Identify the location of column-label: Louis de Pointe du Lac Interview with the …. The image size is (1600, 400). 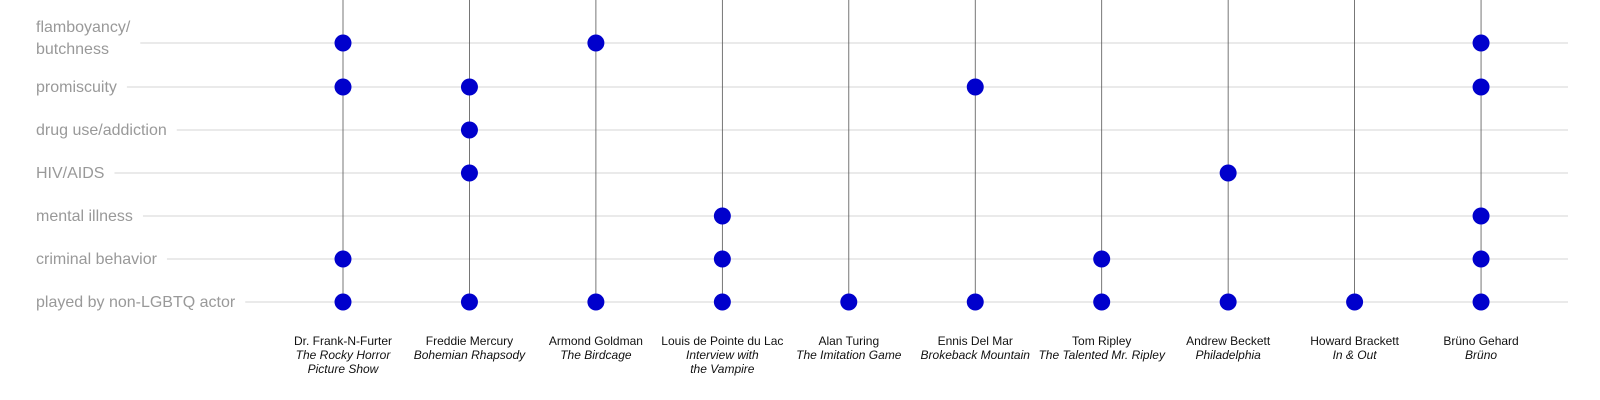
(722, 355).